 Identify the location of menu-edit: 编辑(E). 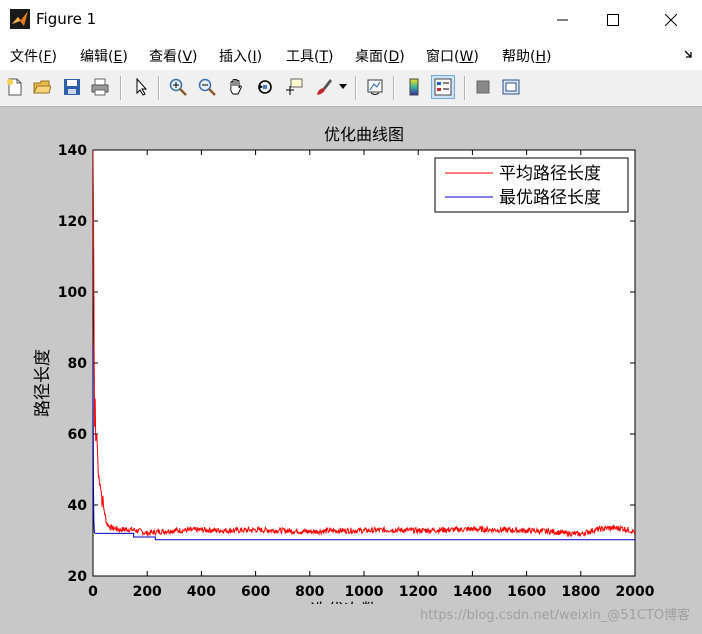
(104, 56).